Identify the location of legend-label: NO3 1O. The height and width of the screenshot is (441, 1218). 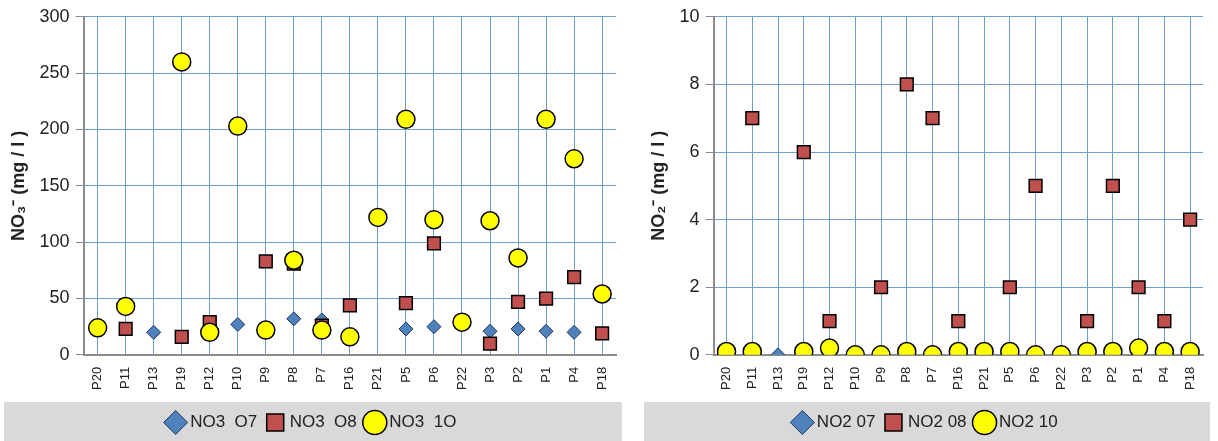
(423, 422).